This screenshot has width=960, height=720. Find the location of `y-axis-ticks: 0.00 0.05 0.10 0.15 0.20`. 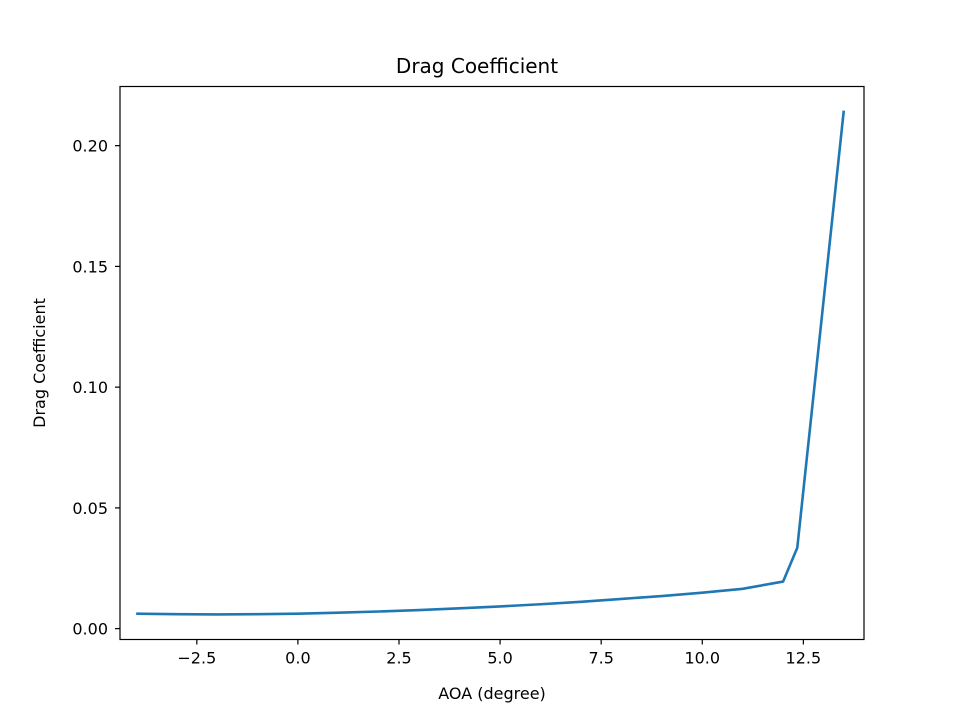

y-axis-ticks: 0.00 0.05 0.10 0.15 0.20 is located at coordinates (96, 388).